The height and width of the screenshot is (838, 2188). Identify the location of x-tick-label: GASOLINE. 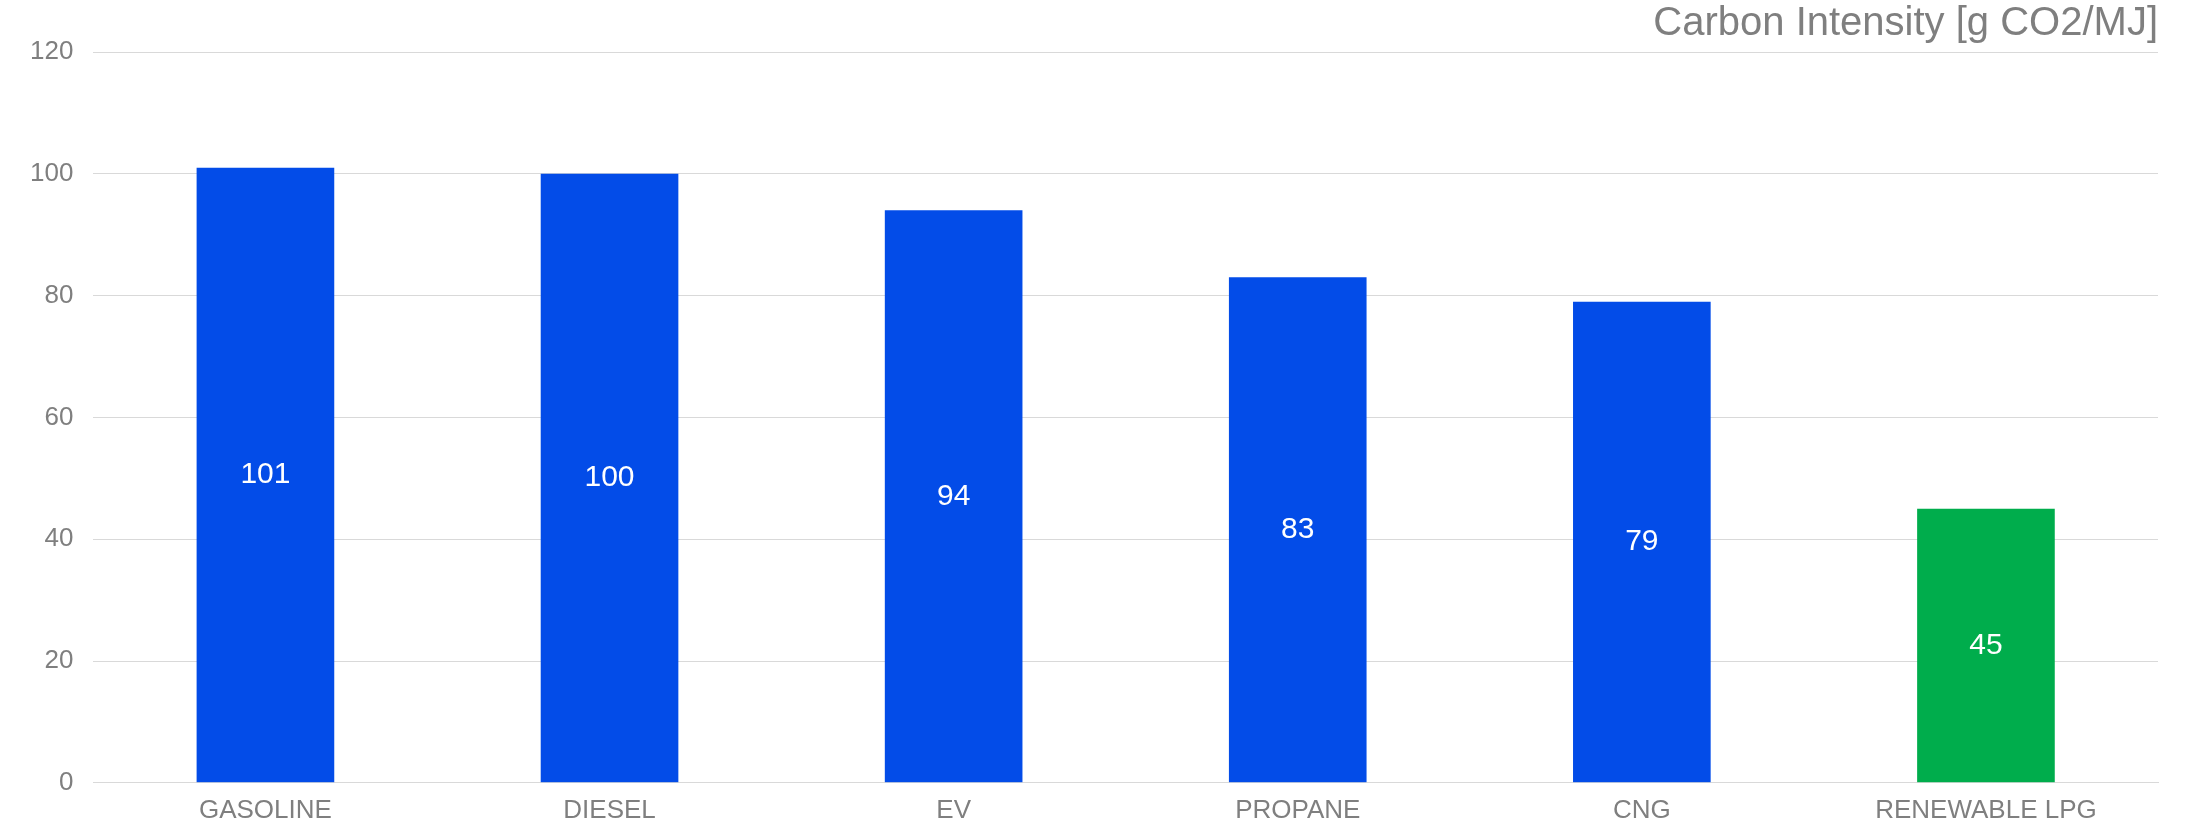
(265, 808).